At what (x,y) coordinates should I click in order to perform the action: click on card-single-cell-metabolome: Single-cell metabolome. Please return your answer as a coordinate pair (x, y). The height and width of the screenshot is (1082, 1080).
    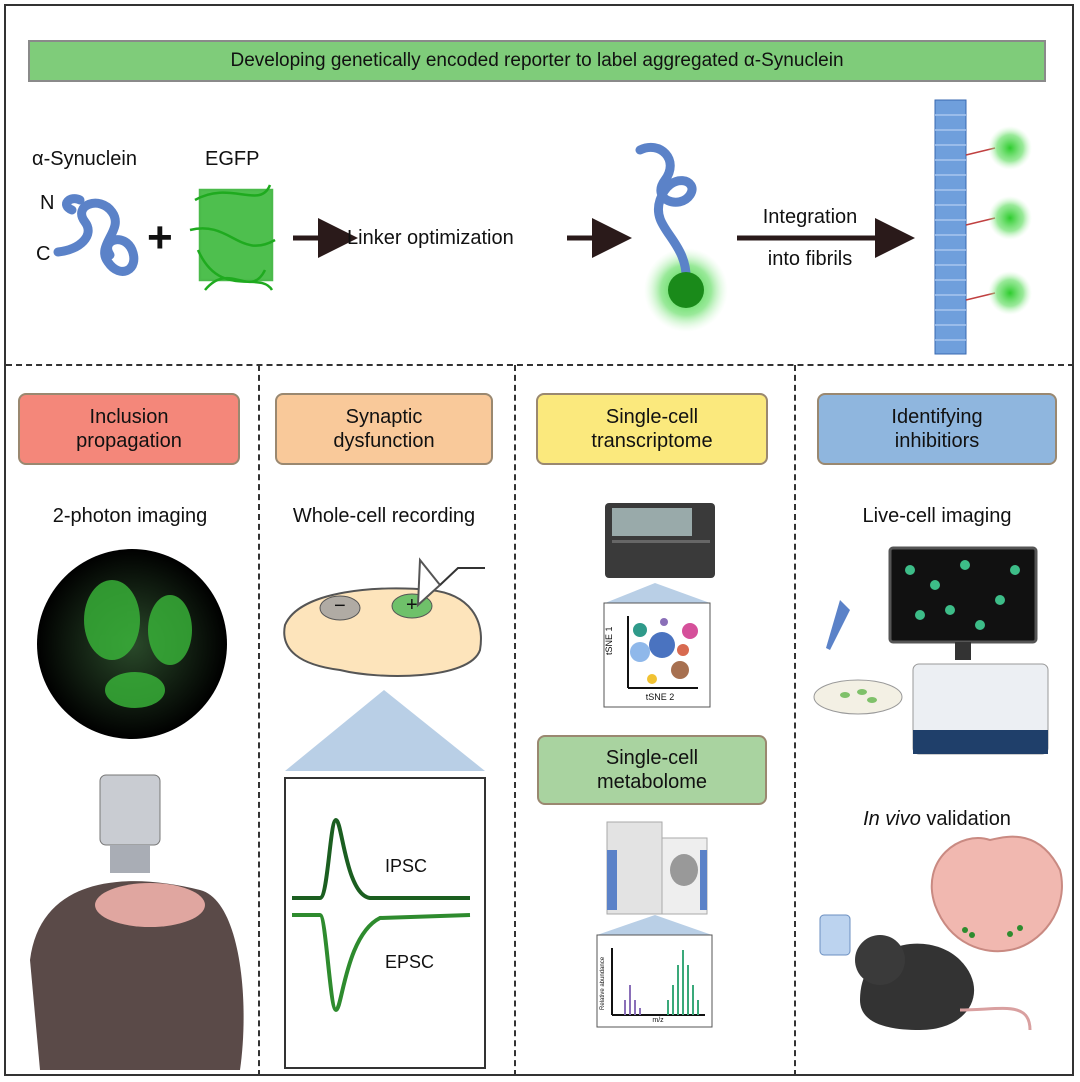
    Looking at the image, I should click on (652, 770).